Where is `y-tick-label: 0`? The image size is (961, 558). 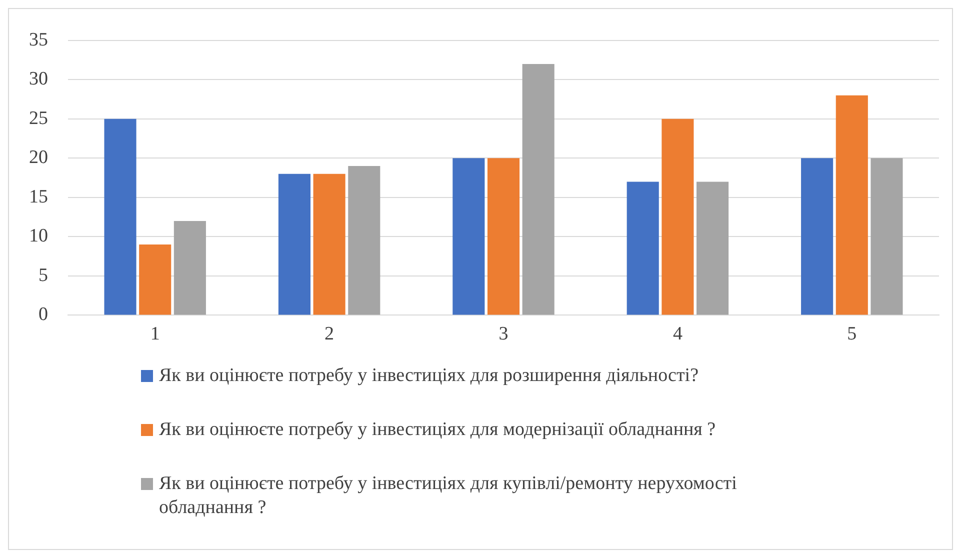
y-tick-label: 0 is located at coordinates (43, 315).